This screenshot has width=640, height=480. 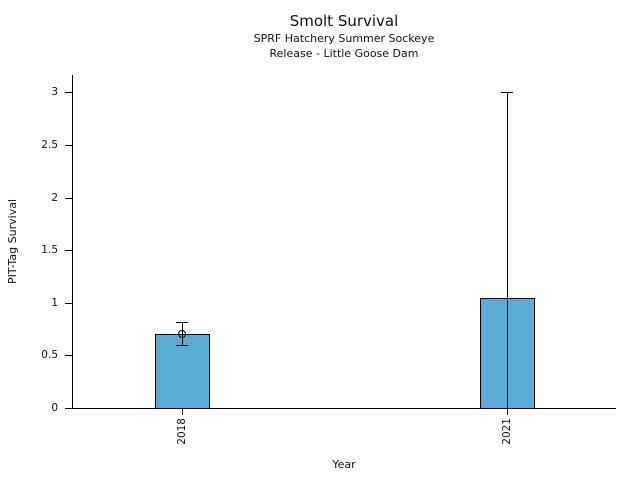 What do you see at coordinates (54, 197) in the screenshot?
I see `y-tick-label: 2` at bounding box center [54, 197].